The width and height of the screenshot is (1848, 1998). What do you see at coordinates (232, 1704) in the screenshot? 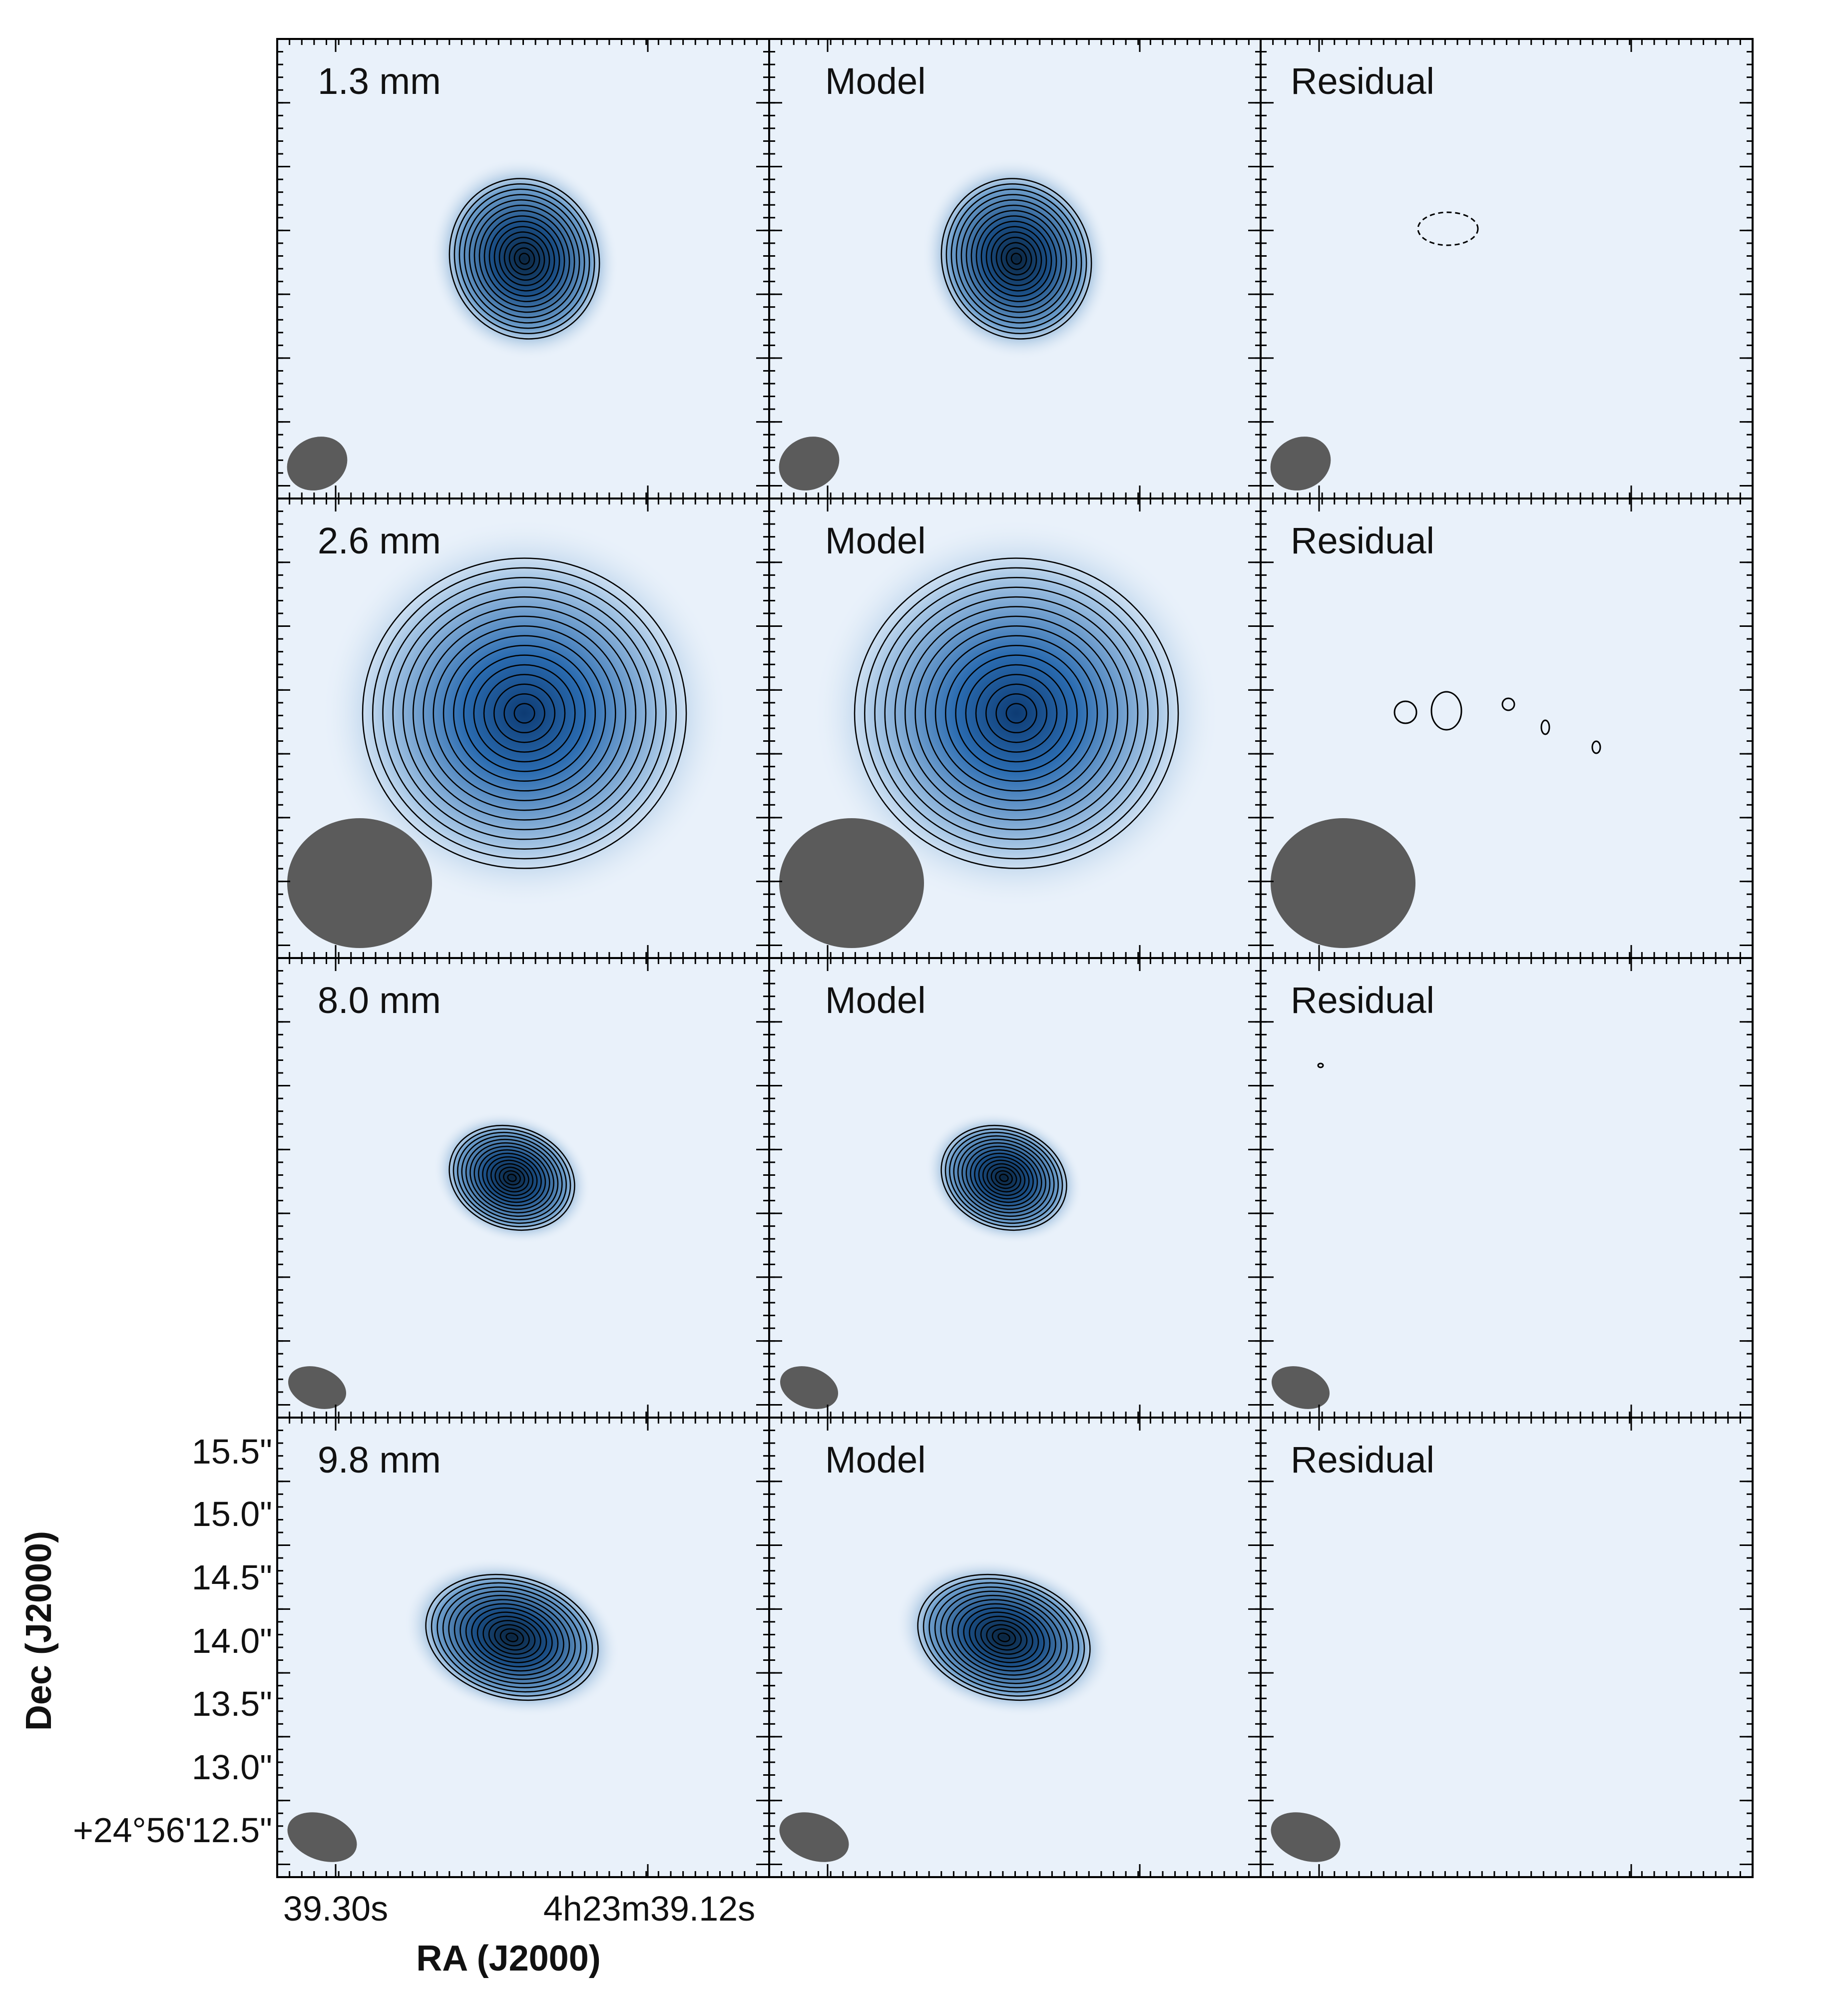
I see `y-tick-label: 13.5"` at bounding box center [232, 1704].